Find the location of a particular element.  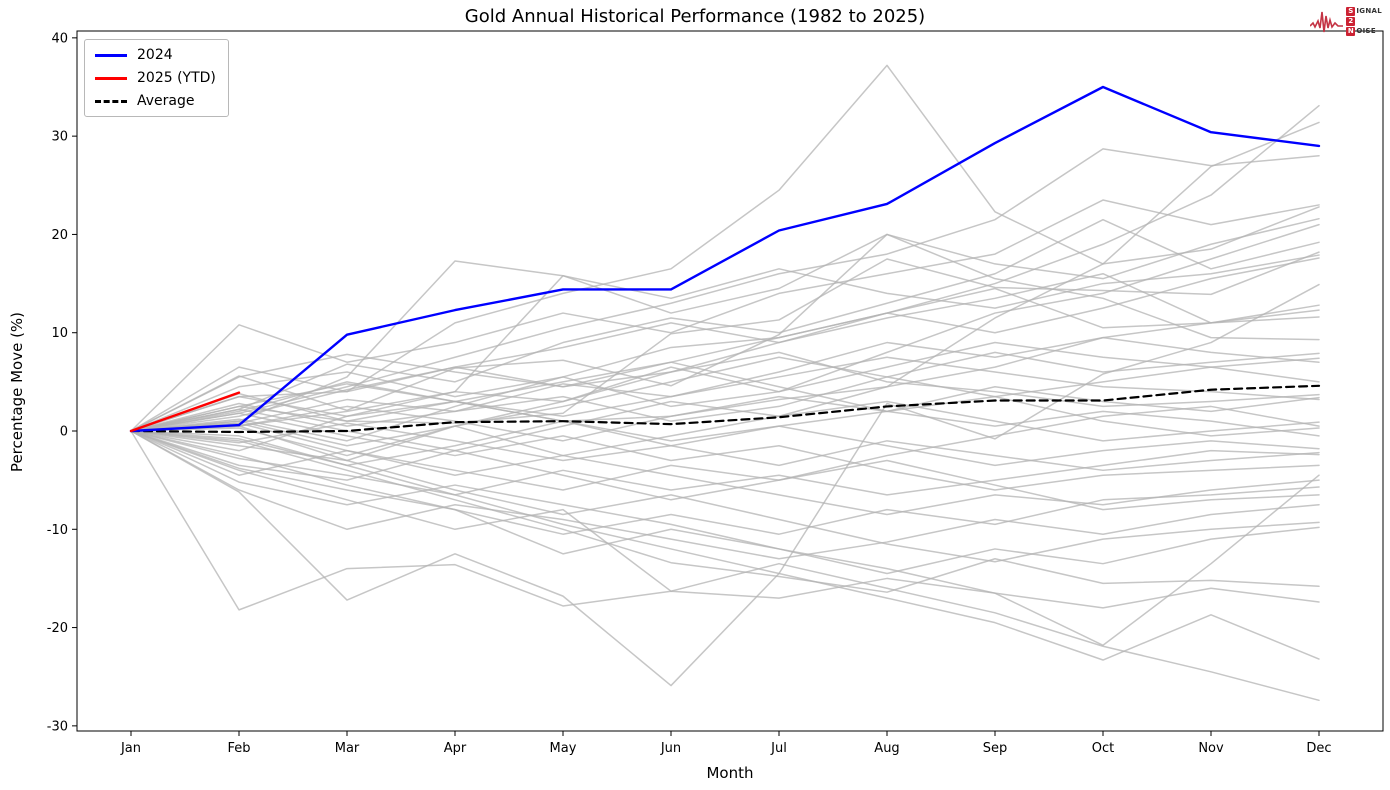

tick-label: 0 is located at coordinates (64, 432).